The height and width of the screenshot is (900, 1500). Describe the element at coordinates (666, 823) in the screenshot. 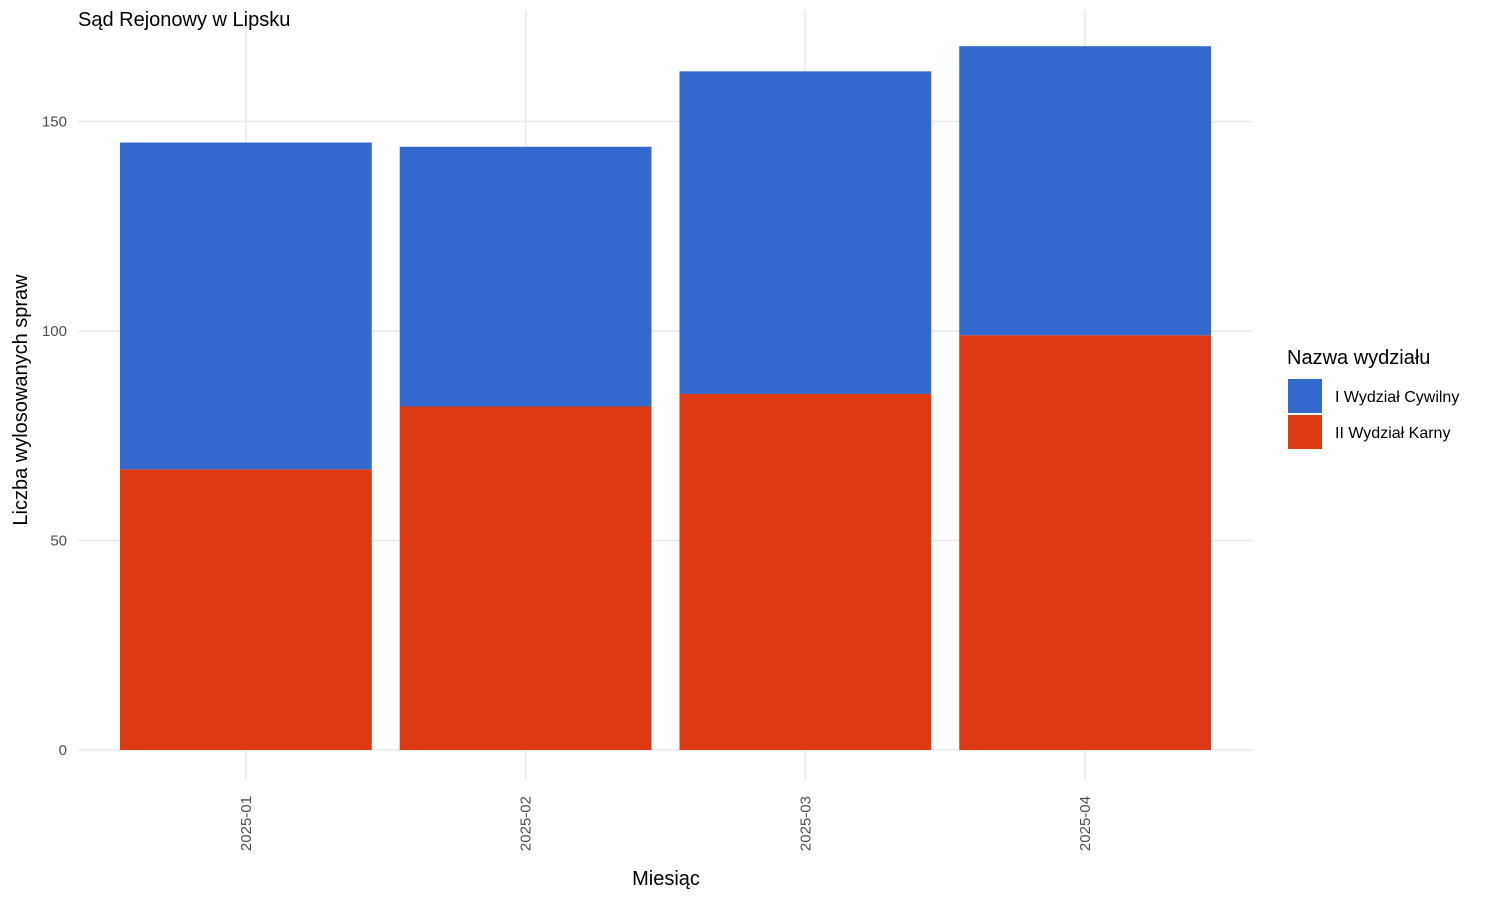

I see `x-axis-ticks: 2025-01 2025-02 2025-03 2025-04` at that location.